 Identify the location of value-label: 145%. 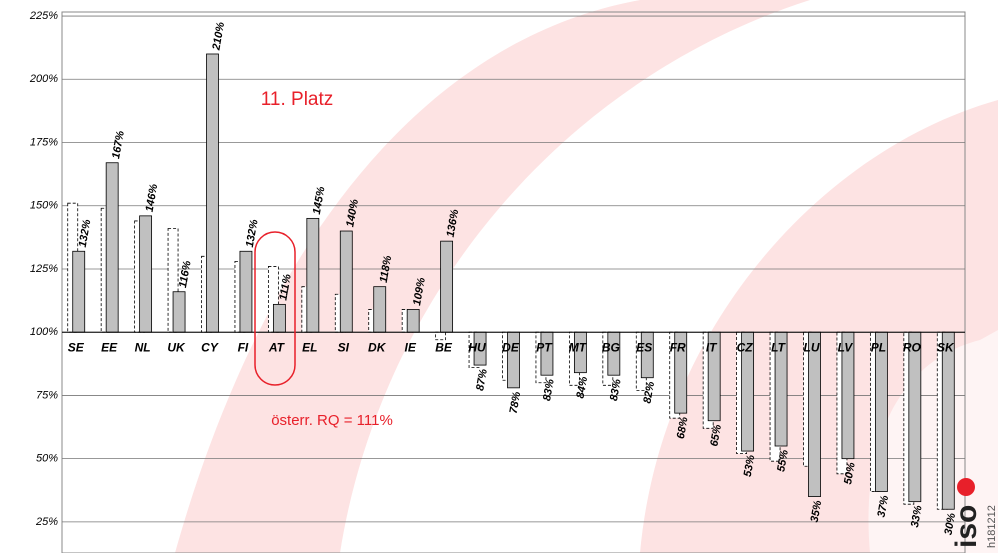
(319, 200).